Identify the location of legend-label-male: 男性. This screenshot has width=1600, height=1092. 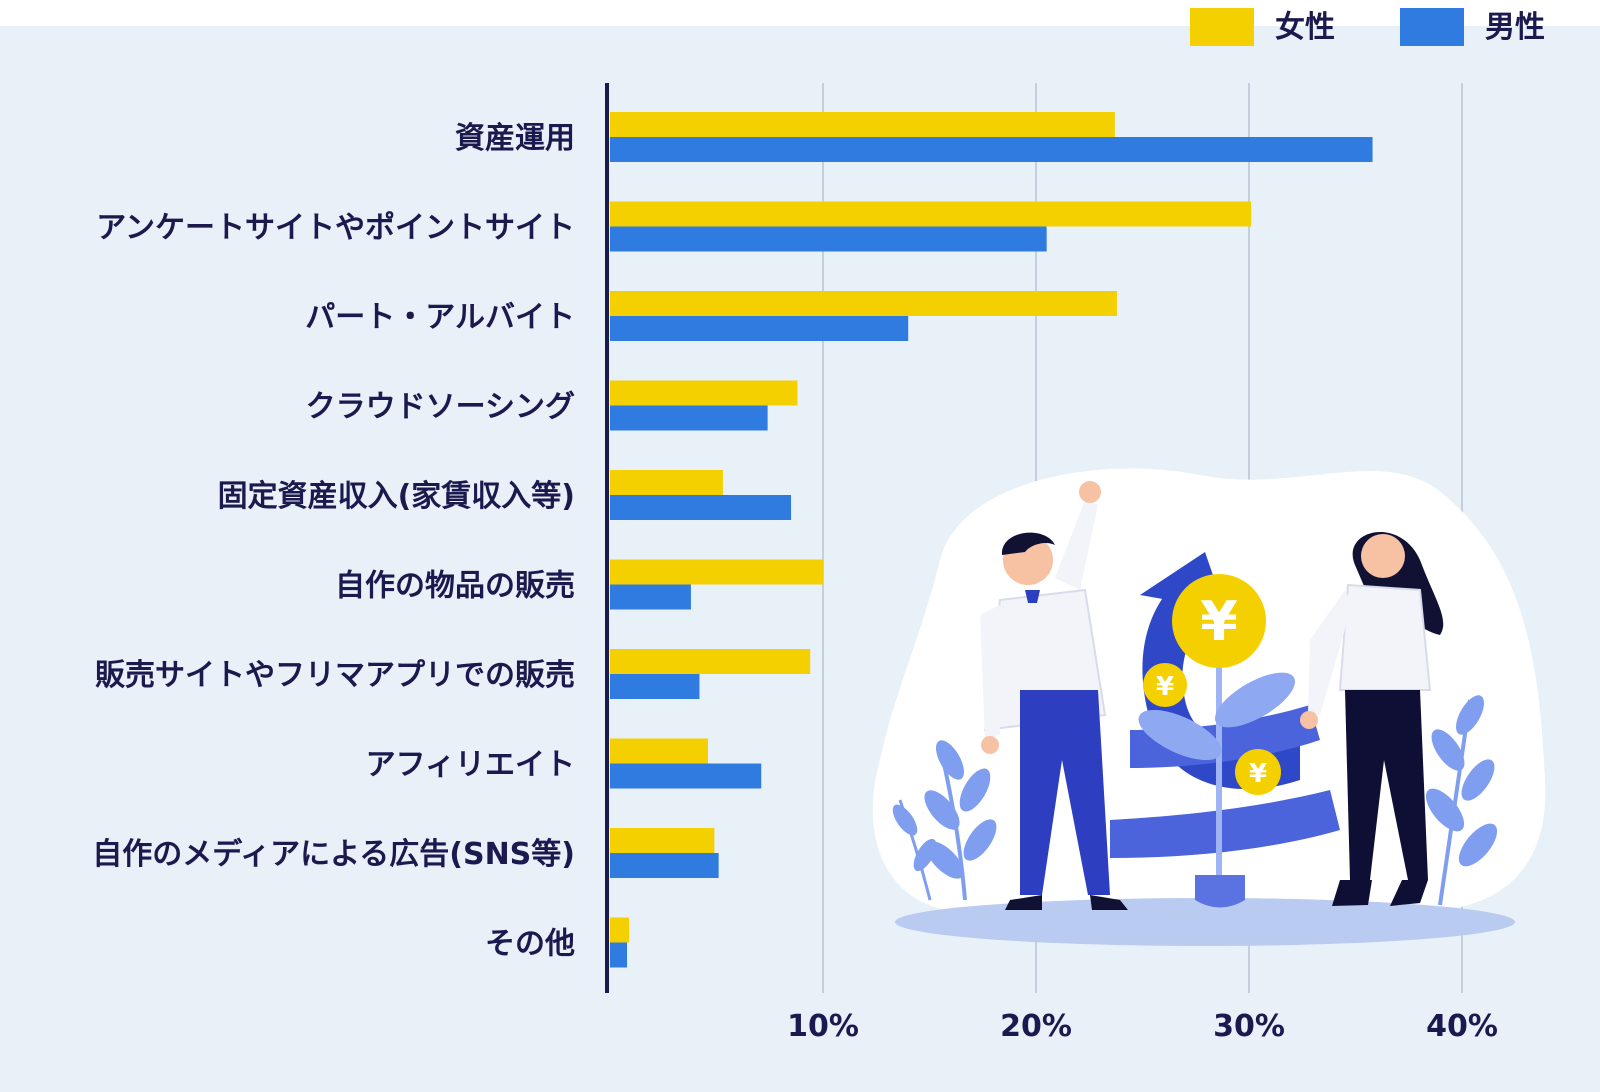
(1515, 27).